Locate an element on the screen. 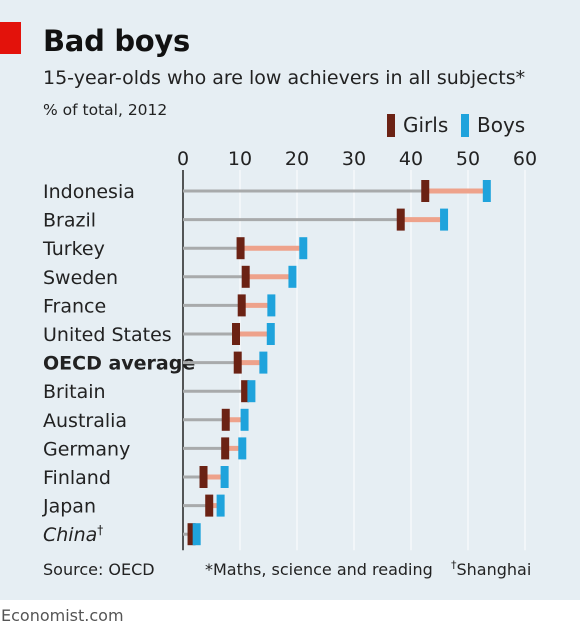 This screenshot has width=580, height=634. chart-units: % of total, 2012 is located at coordinates (105, 110).